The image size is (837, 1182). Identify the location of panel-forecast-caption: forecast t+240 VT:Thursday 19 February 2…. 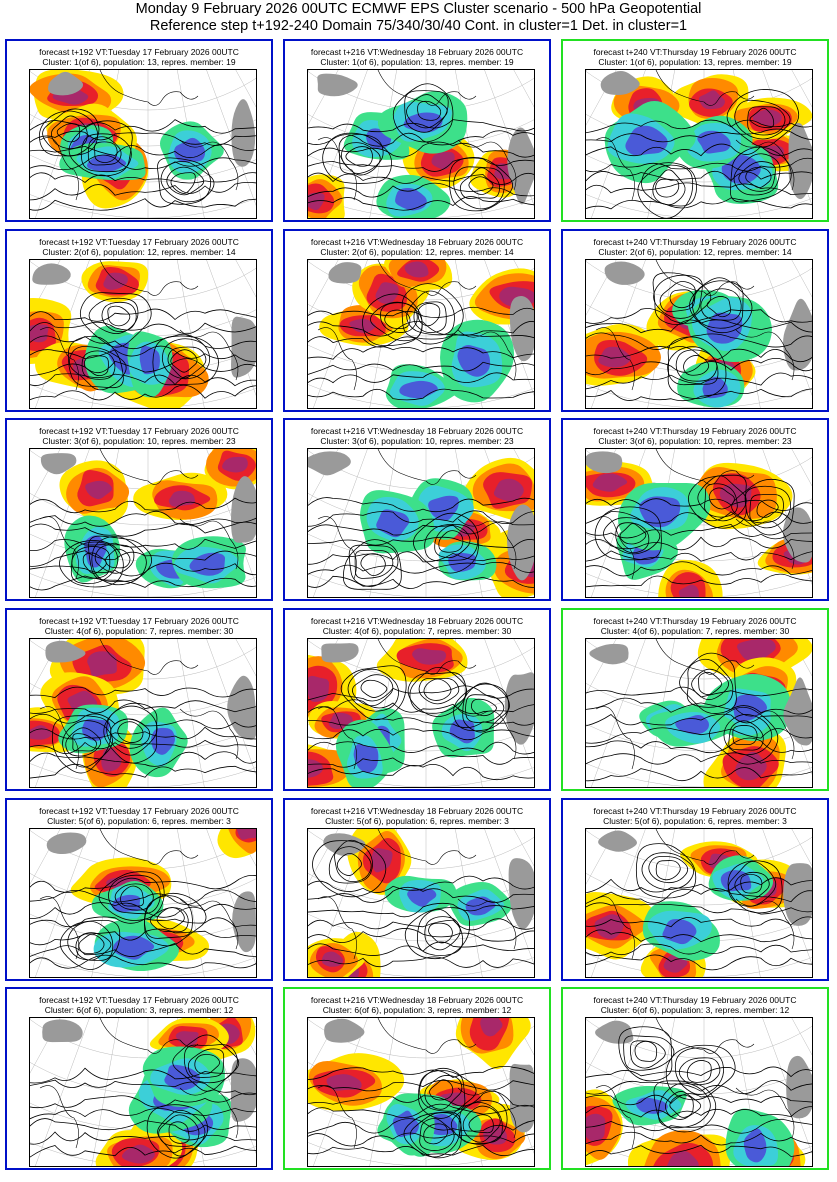
(695, 621).